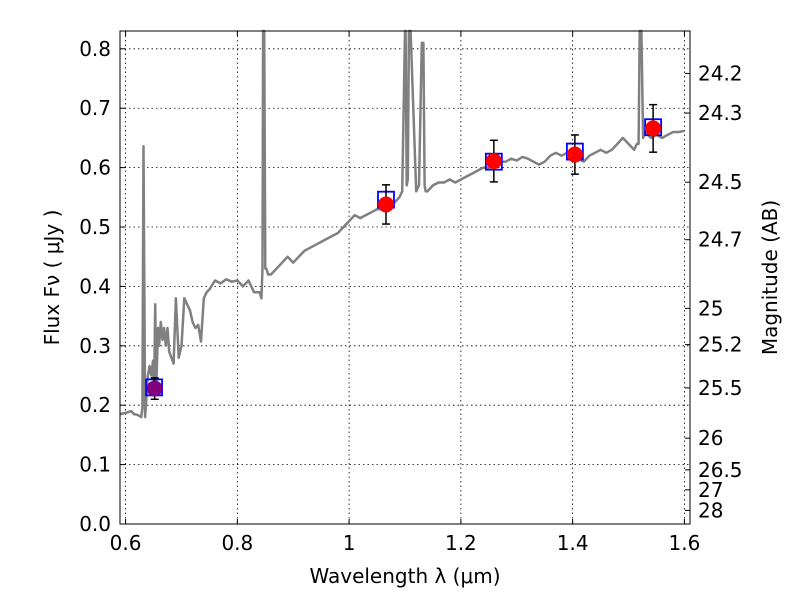 The width and height of the screenshot is (800, 600). I want to click on x-tick-label: 0.6, so click(126, 543).